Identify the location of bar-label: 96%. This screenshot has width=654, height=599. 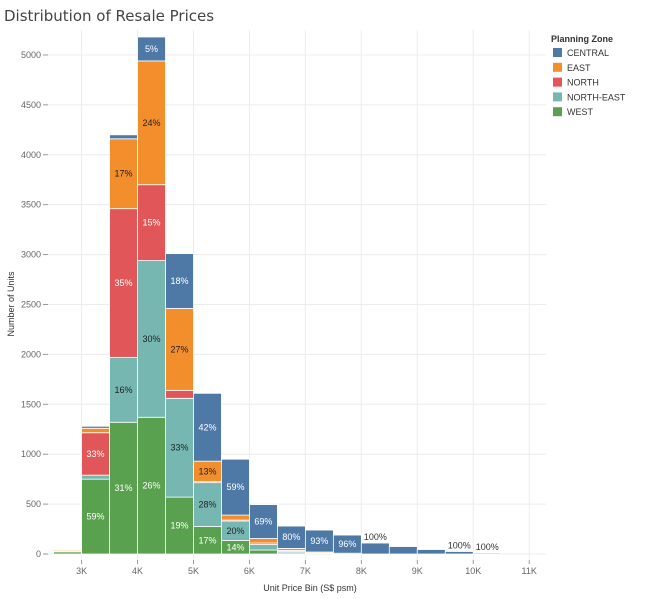
(347, 544).